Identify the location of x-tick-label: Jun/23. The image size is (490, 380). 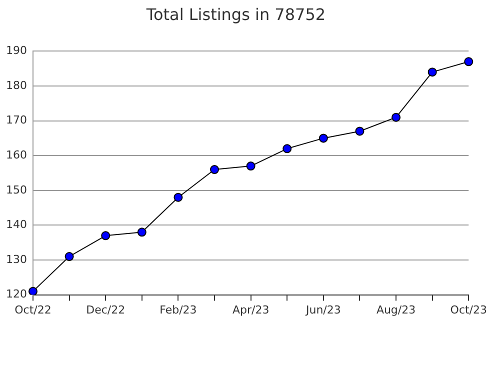
(322, 309).